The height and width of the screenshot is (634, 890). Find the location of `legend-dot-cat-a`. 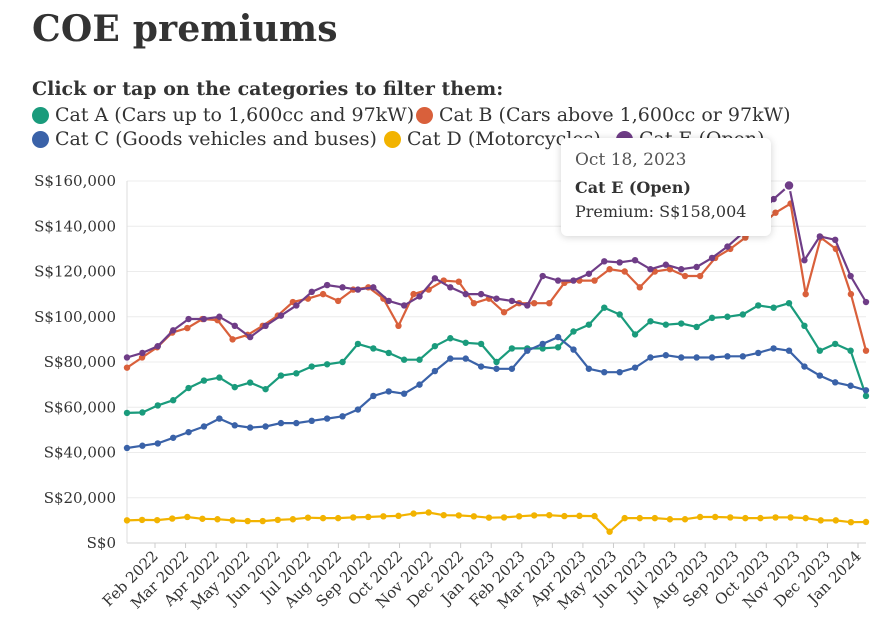

legend-dot-cat-a is located at coordinates (40, 115).